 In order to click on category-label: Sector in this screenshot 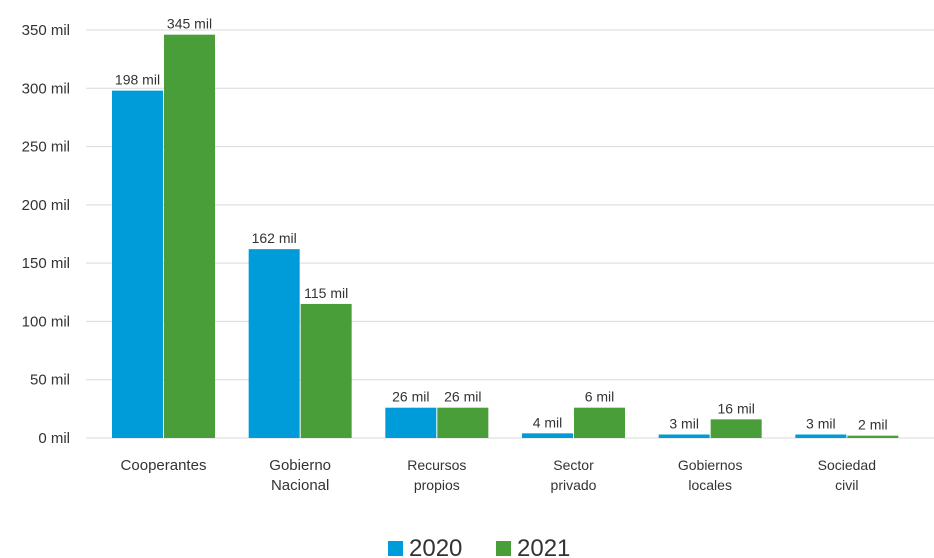, I will do `click(573, 465)`.